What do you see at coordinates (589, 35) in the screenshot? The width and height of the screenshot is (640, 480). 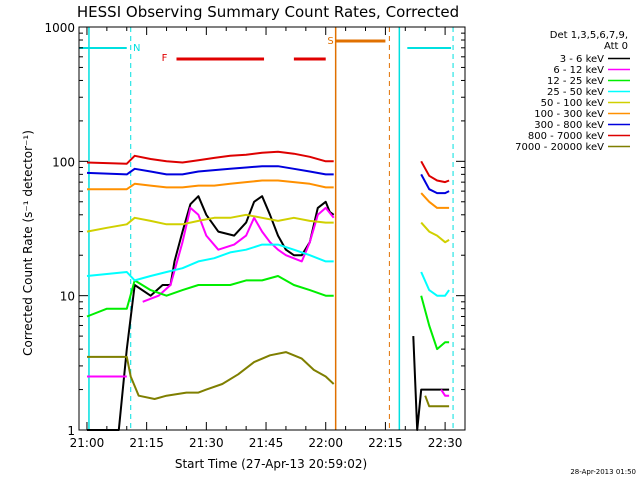 I see `legend-header: Det 1,3,5,6,7,9,` at bounding box center [589, 35].